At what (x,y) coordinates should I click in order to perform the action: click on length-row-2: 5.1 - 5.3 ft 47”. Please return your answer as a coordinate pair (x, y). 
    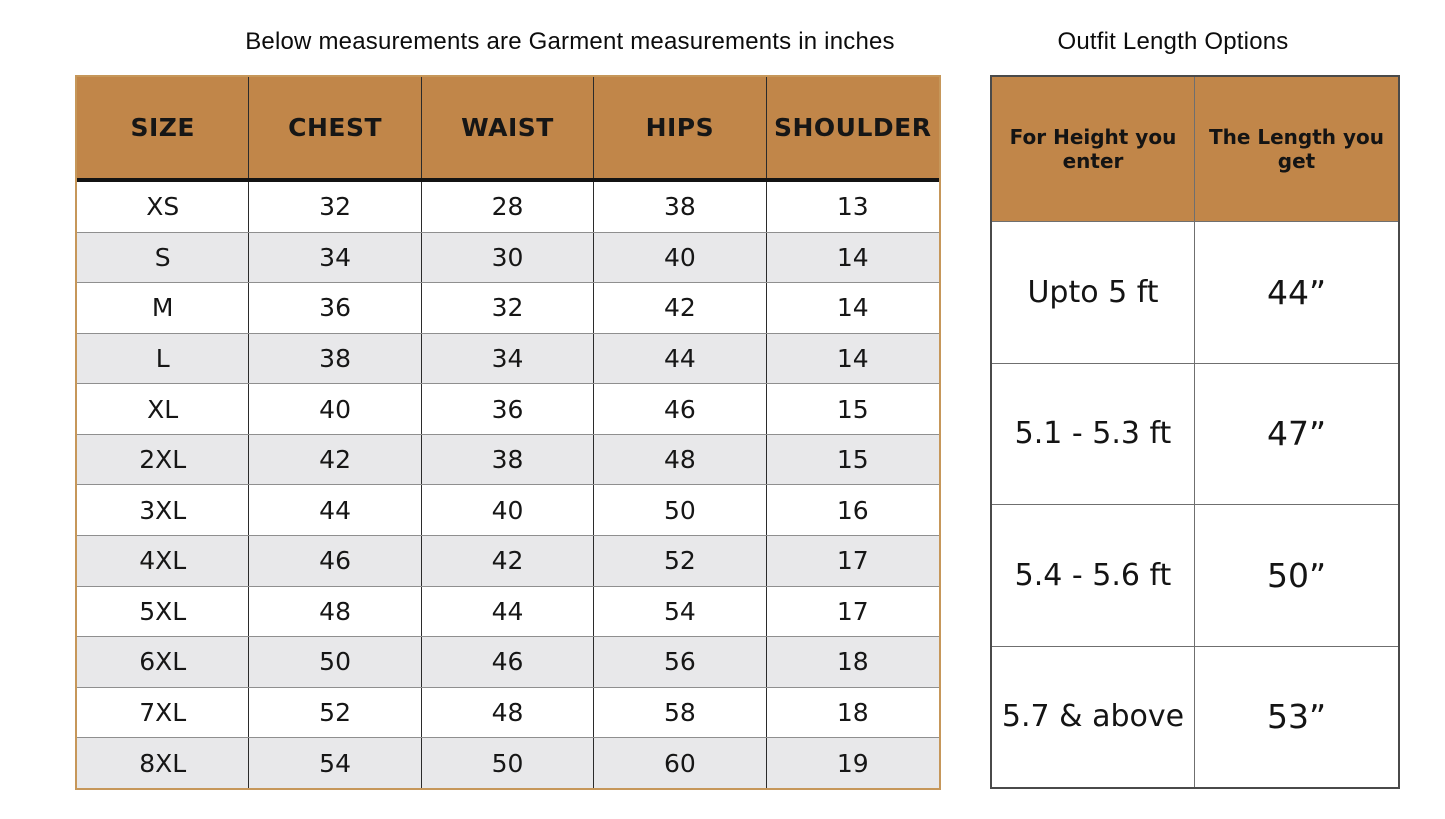
    Looking at the image, I should click on (1195, 434).